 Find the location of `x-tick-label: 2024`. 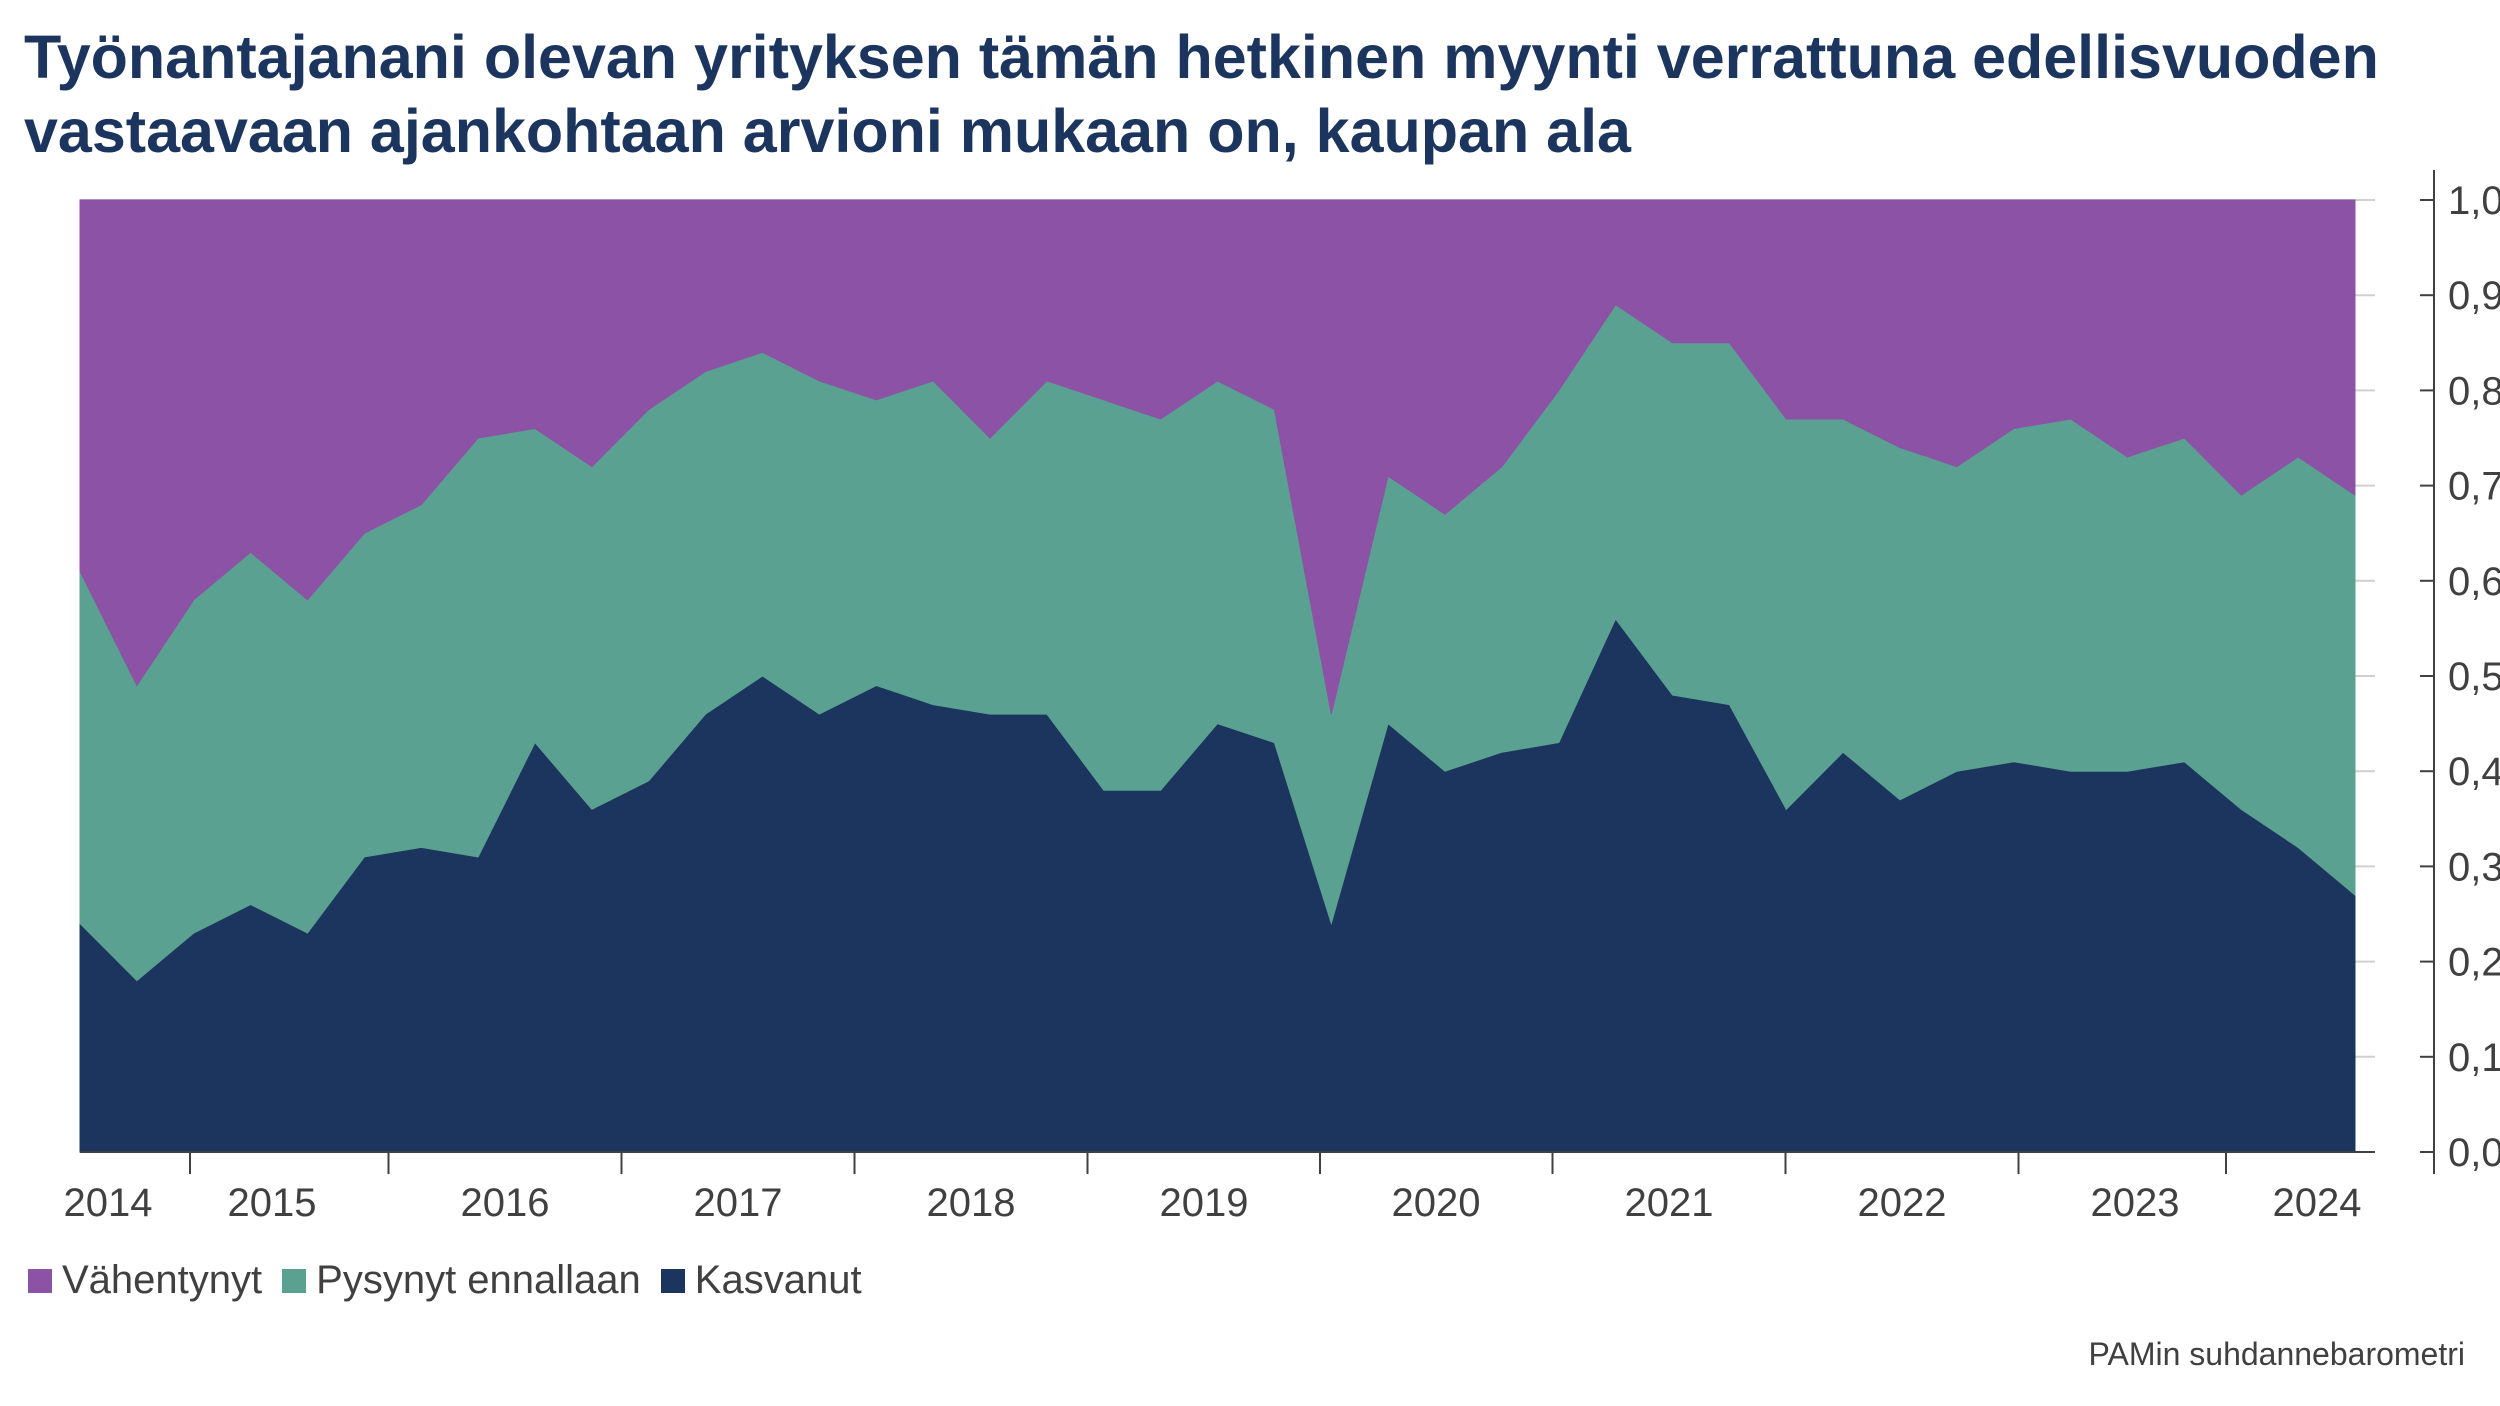

x-tick-label: 2024 is located at coordinates (2317, 1203).